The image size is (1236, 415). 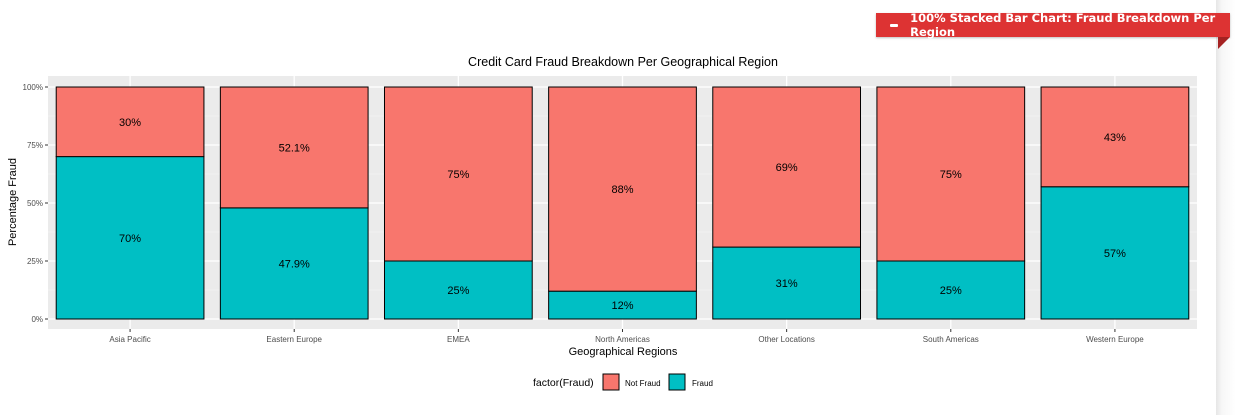 I want to click on data-label-fraud: 31%, so click(x=787, y=284).